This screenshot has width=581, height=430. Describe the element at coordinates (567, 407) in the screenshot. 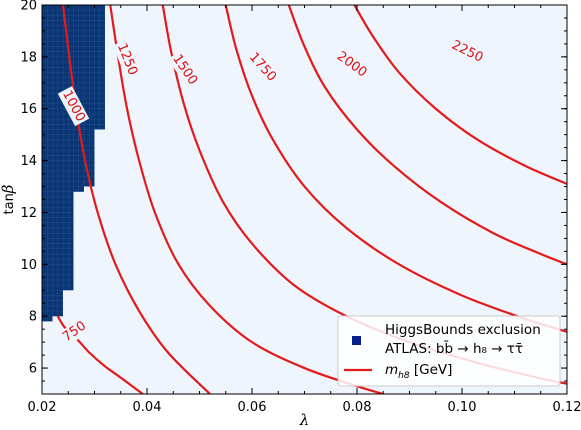

I see `x-tick-label: 0.12` at that location.